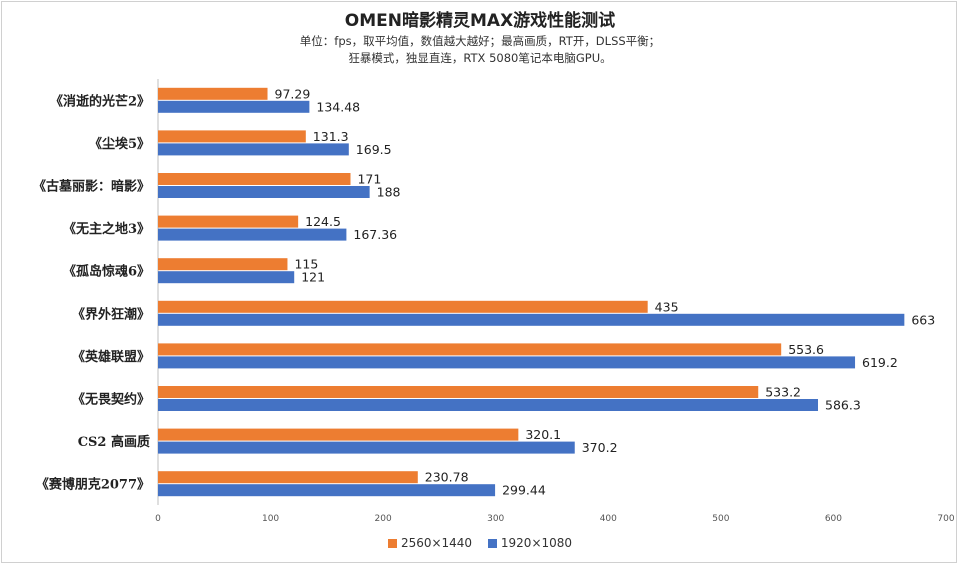 This screenshot has height=566, width=960. What do you see at coordinates (111, 314) in the screenshot?
I see `category-label: 《界外狂潮》` at bounding box center [111, 314].